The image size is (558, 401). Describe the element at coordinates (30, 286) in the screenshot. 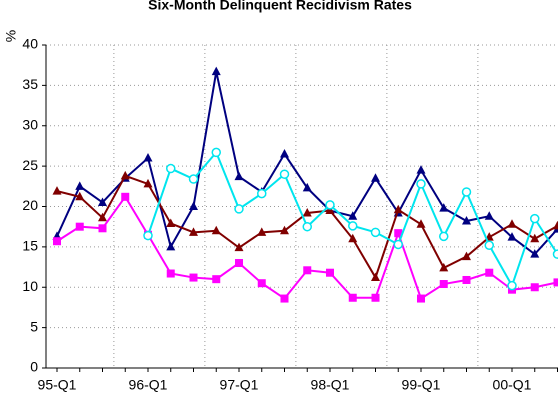

I see `y-tick-label: 10` at that location.